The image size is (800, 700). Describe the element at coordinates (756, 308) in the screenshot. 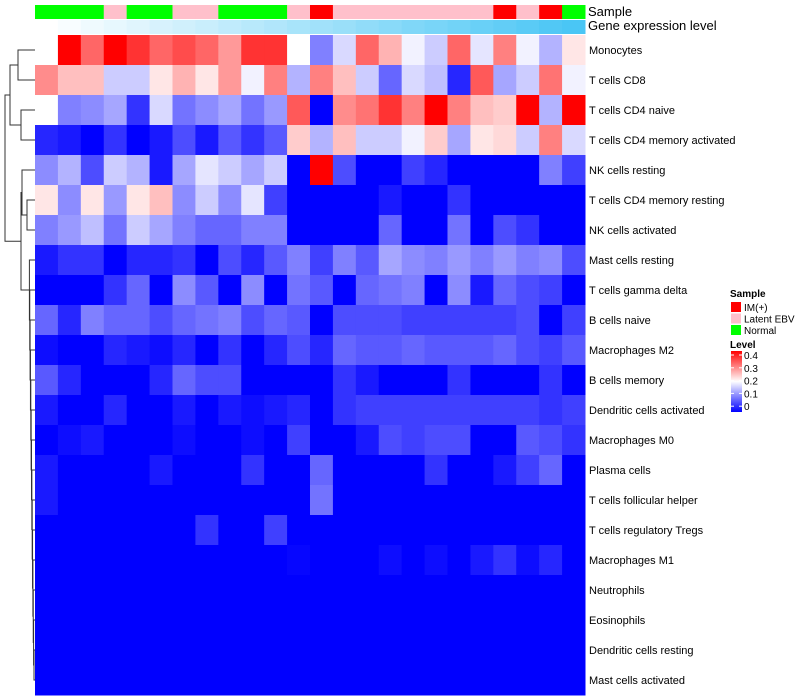

I see `legend-sample-label: IM(+)` at that location.